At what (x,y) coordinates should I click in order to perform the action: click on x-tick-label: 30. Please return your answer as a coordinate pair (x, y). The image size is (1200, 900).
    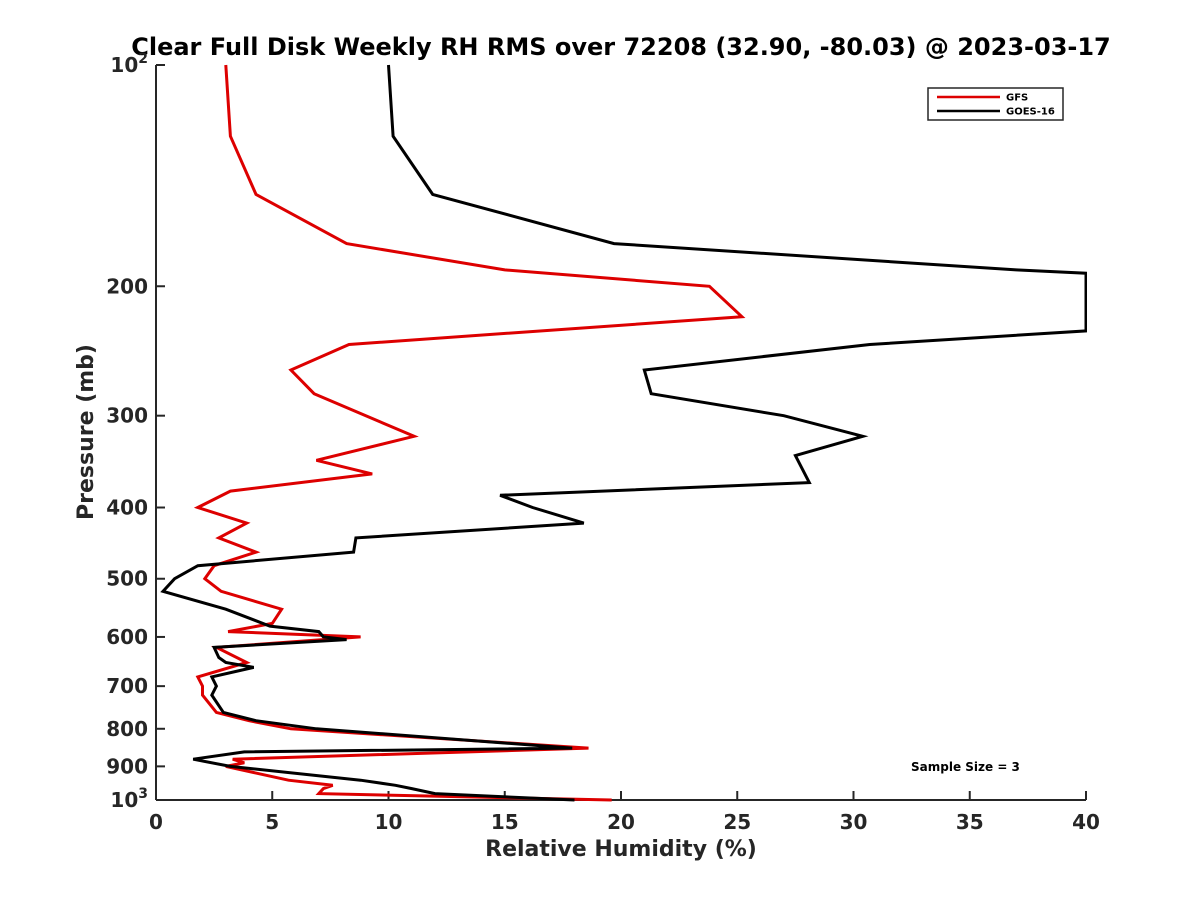
    Looking at the image, I should click on (854, 822).